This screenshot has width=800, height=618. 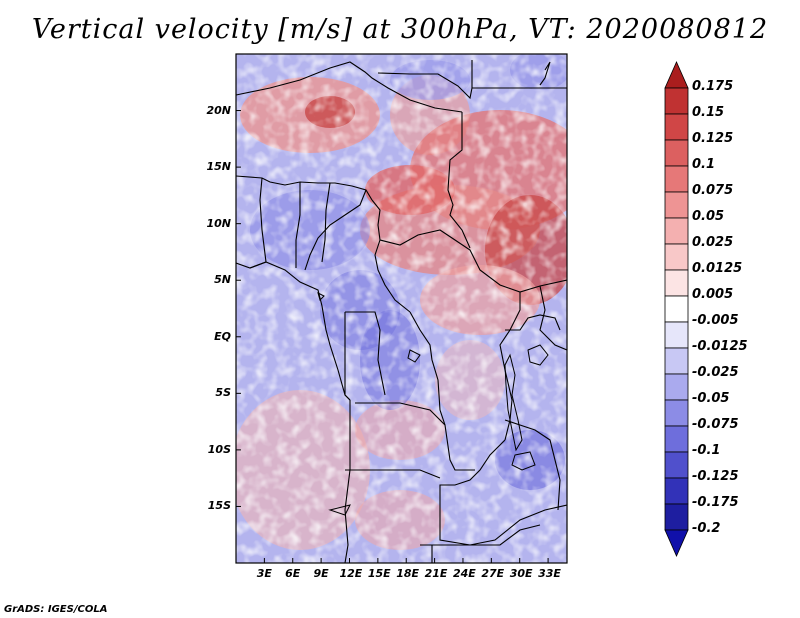 I want to click on credit-text: GrADS: IGES/COLA, so click(x=56, y=609).